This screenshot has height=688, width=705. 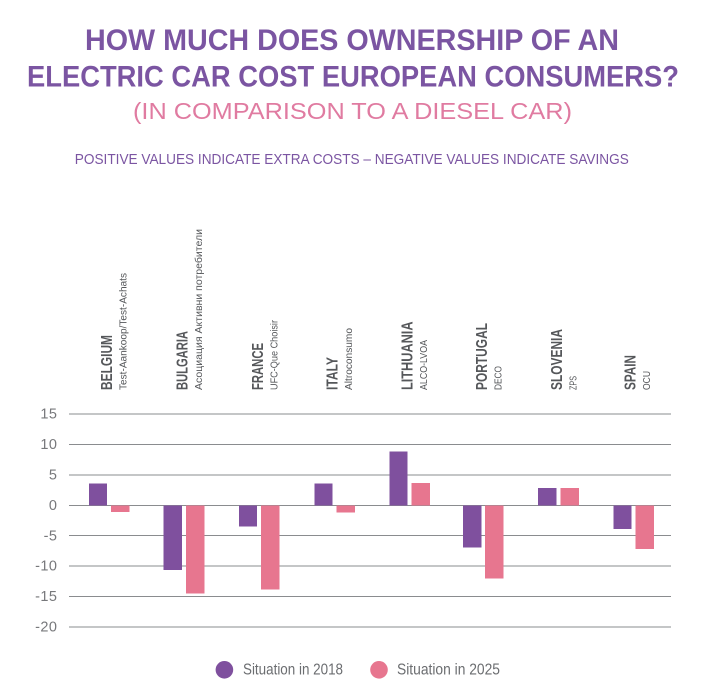 I want to click on svg-text: Test-Aankoop/Test-Achats, so click(x=124, y=331).